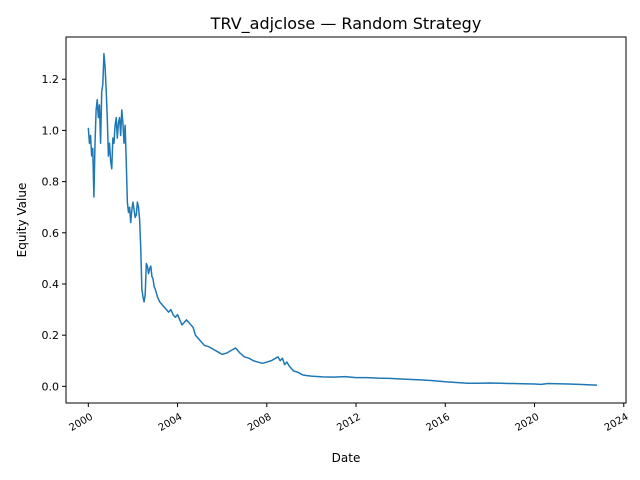 Image resolution: width=640 pixels, height=480 pixels. Describe the element at coordinates (51, 386) in the screenshot. I see `y-tick-label: 0.0` at that location.